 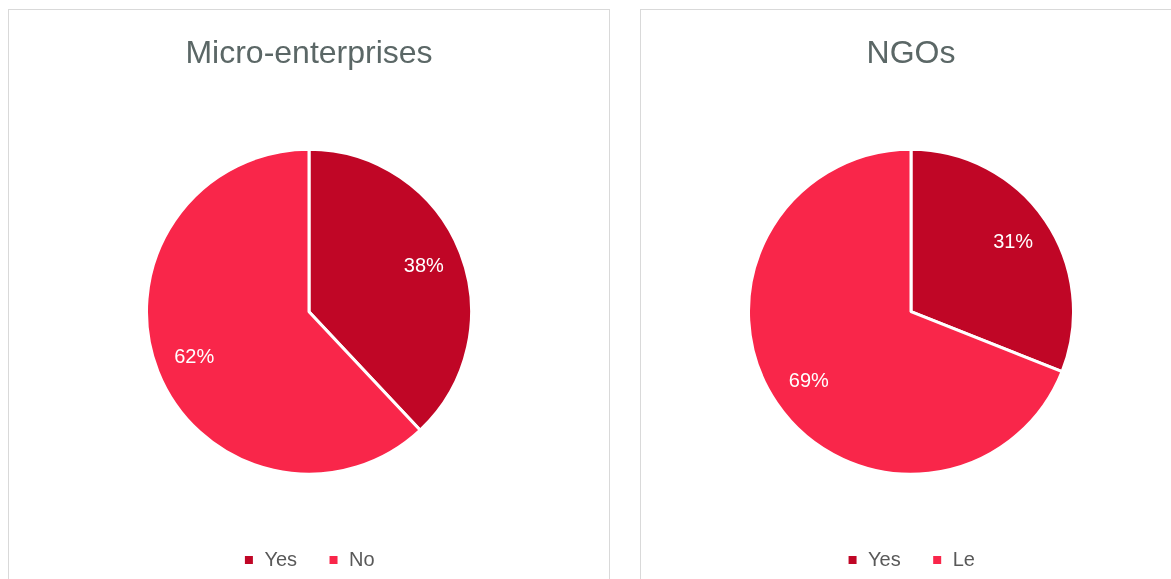 I want to click on chart-title: NGOs, so click(x=911, y=52).